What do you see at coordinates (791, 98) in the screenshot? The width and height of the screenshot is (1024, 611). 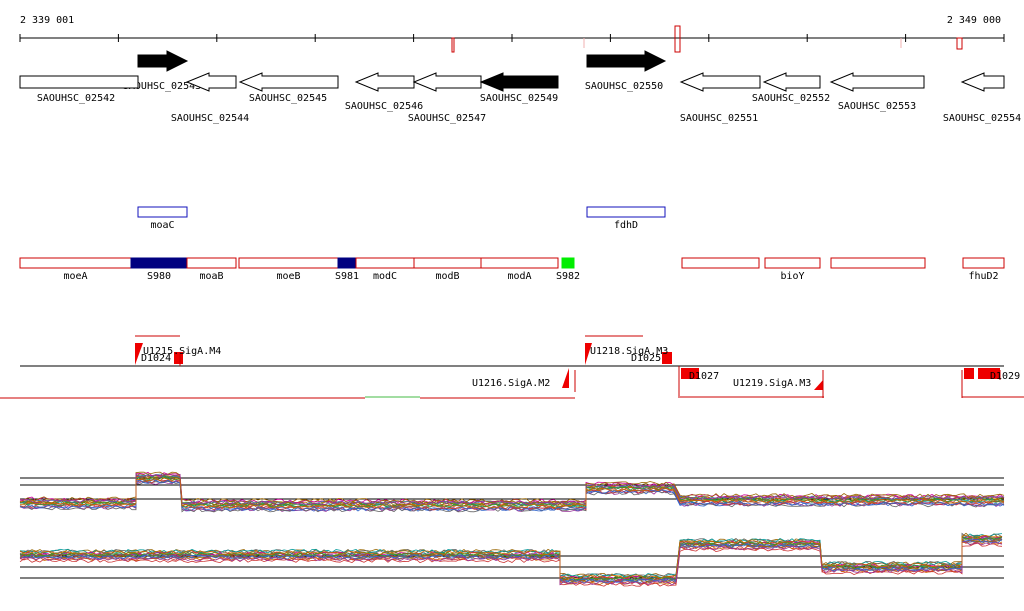 I see `gene-label: SAOUHSC_02552` at bounding box center [791, 98].